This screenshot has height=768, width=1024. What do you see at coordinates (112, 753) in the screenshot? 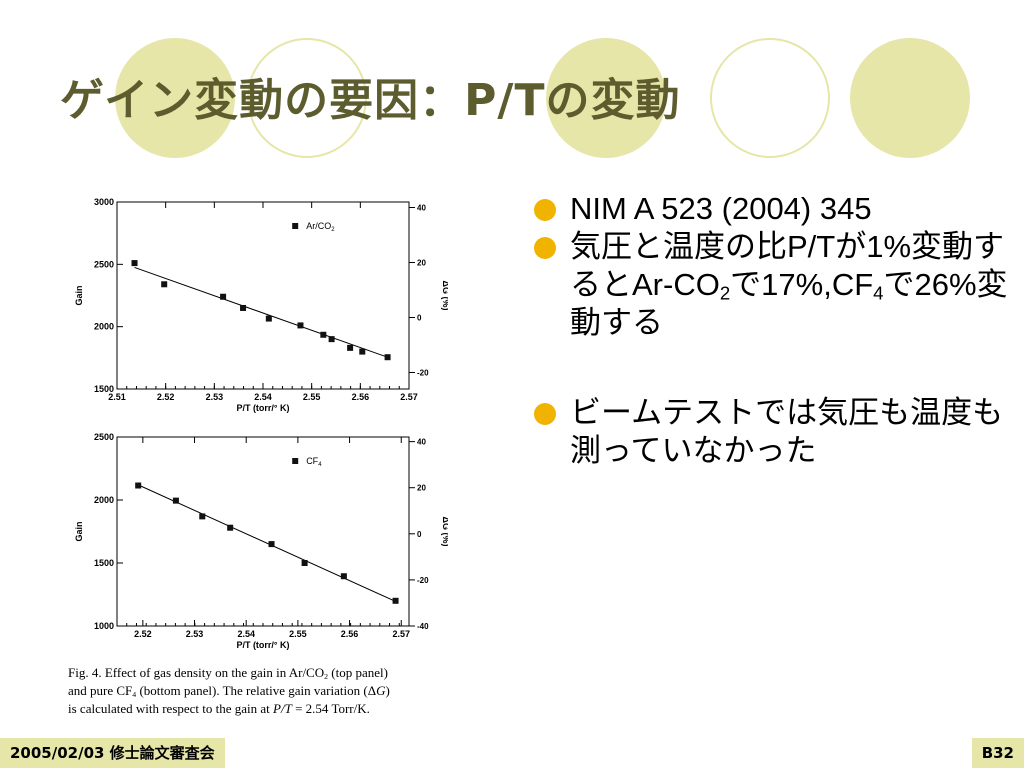
I see `footer-date-event: 2005/02/03 修士論文審査会` at bounding box center [112, 753].